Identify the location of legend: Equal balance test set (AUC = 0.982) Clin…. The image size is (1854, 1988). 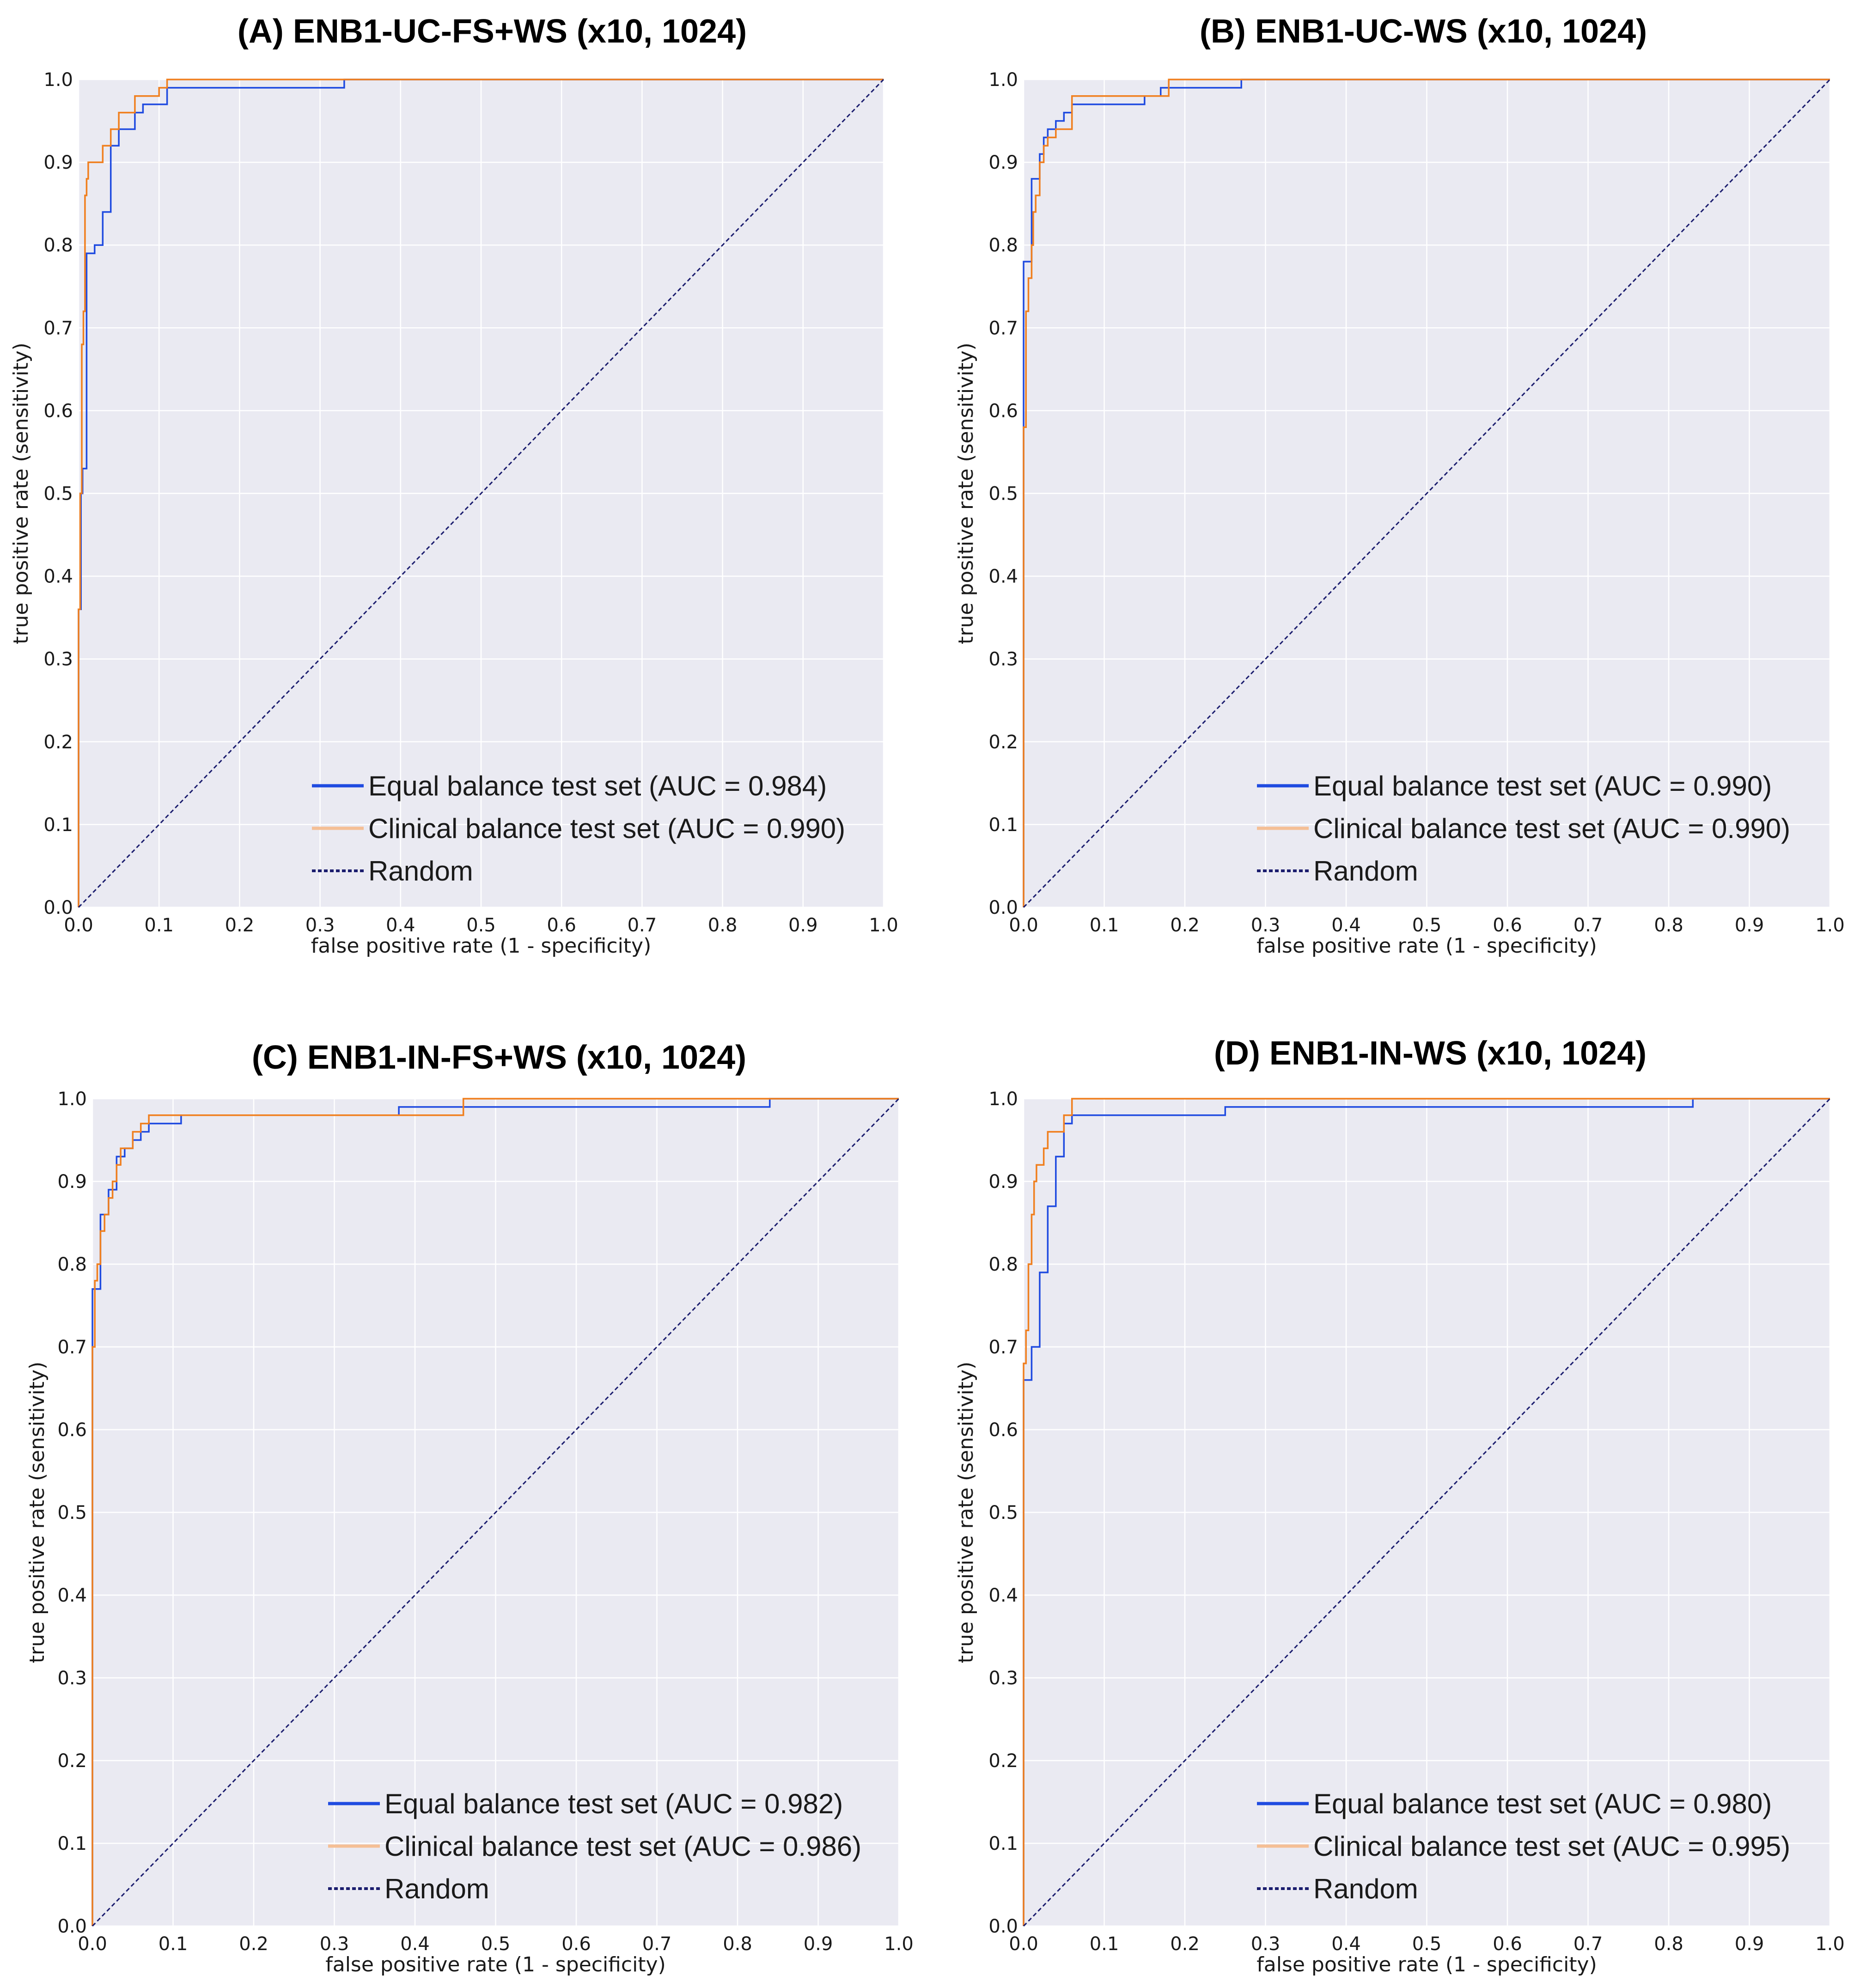
(595, 1846).